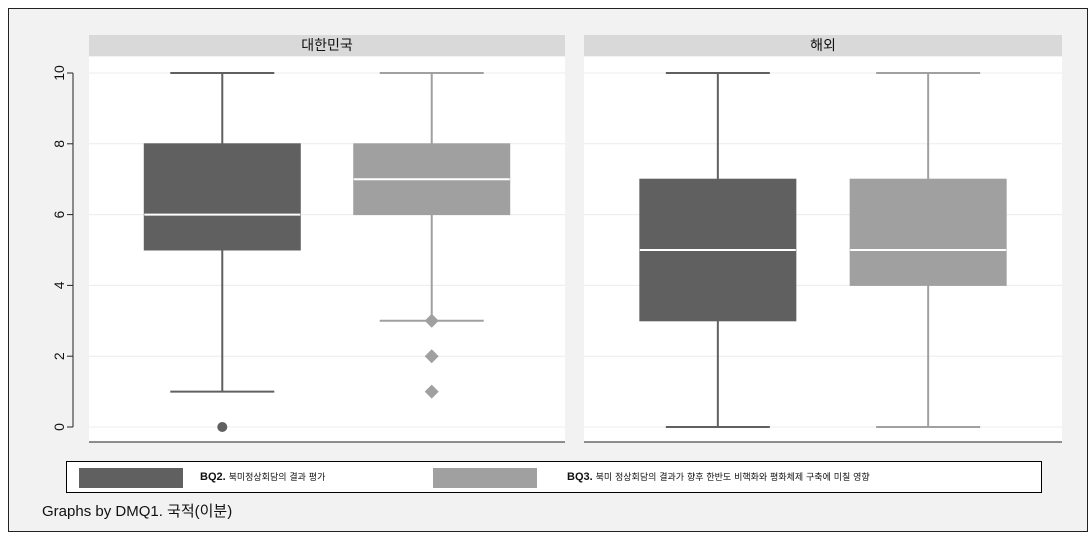 The height and width of the screenshot is (537, 1090). What do you see at coordinates (59, 214) in the screenshot?
I see `y-tick-label: 6` at bounding box center [59, 214].